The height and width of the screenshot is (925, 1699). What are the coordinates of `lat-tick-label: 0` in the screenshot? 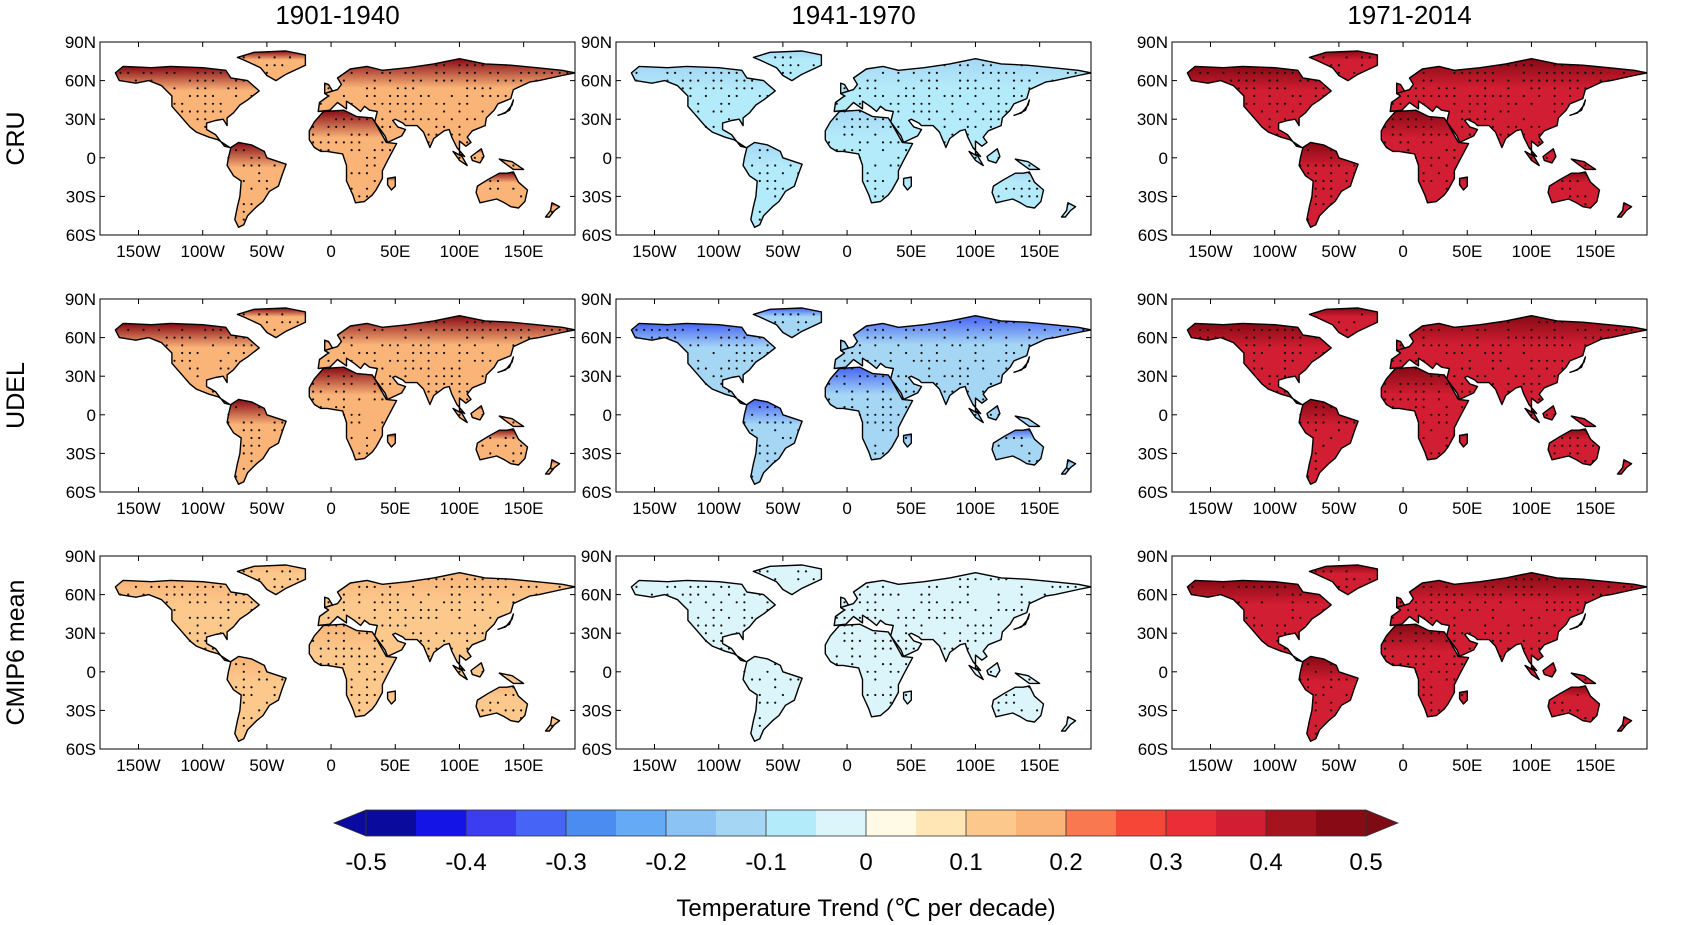 It's located at (91, 415).